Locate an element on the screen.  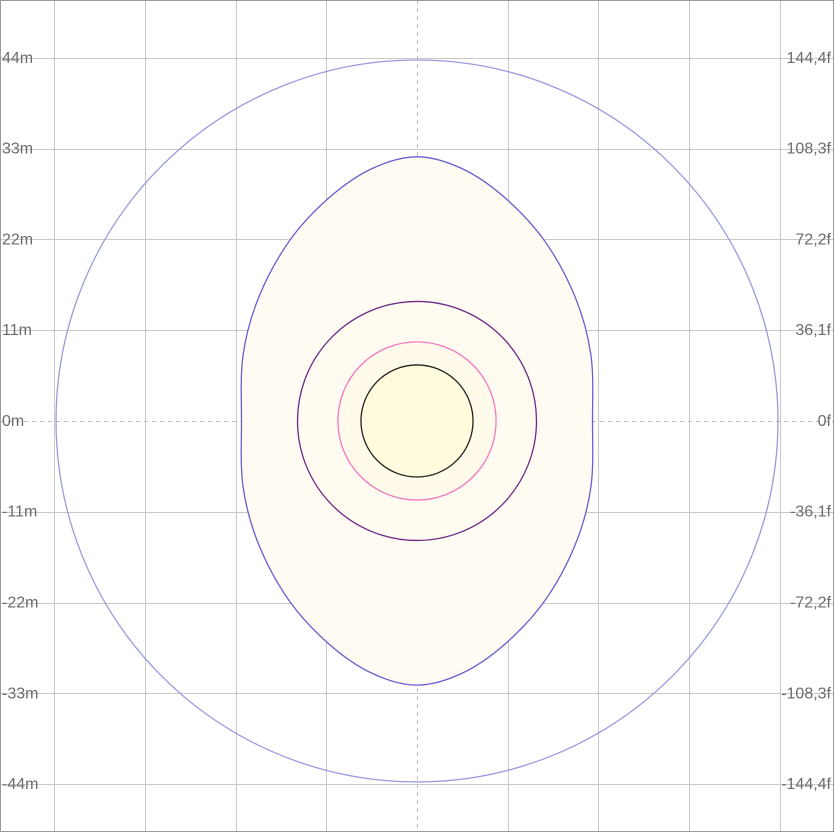
left-tick-label: 33m is located at coordinates (17, 149).